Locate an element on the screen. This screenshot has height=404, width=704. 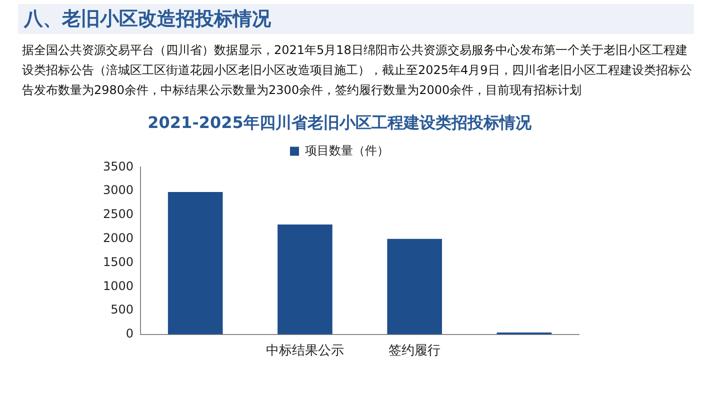
legend-label: 项目数量（件） is located at coordinates (347, 150).